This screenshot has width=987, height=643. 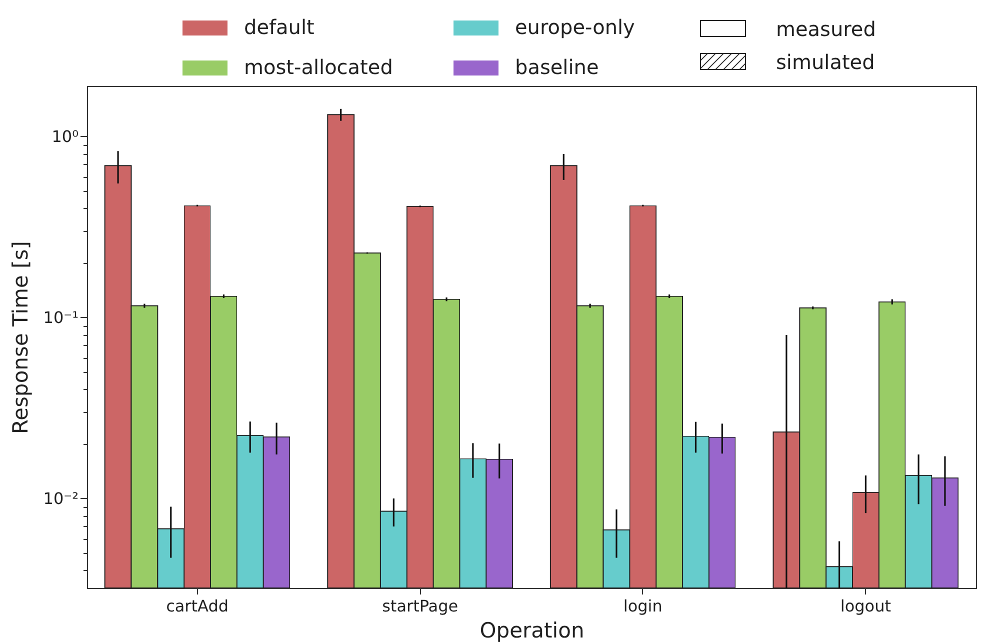 What do you see at coordinates (532, 630) in the screenshot?
I see `x-axis-title: Operation` at bounding box center [532, 630].